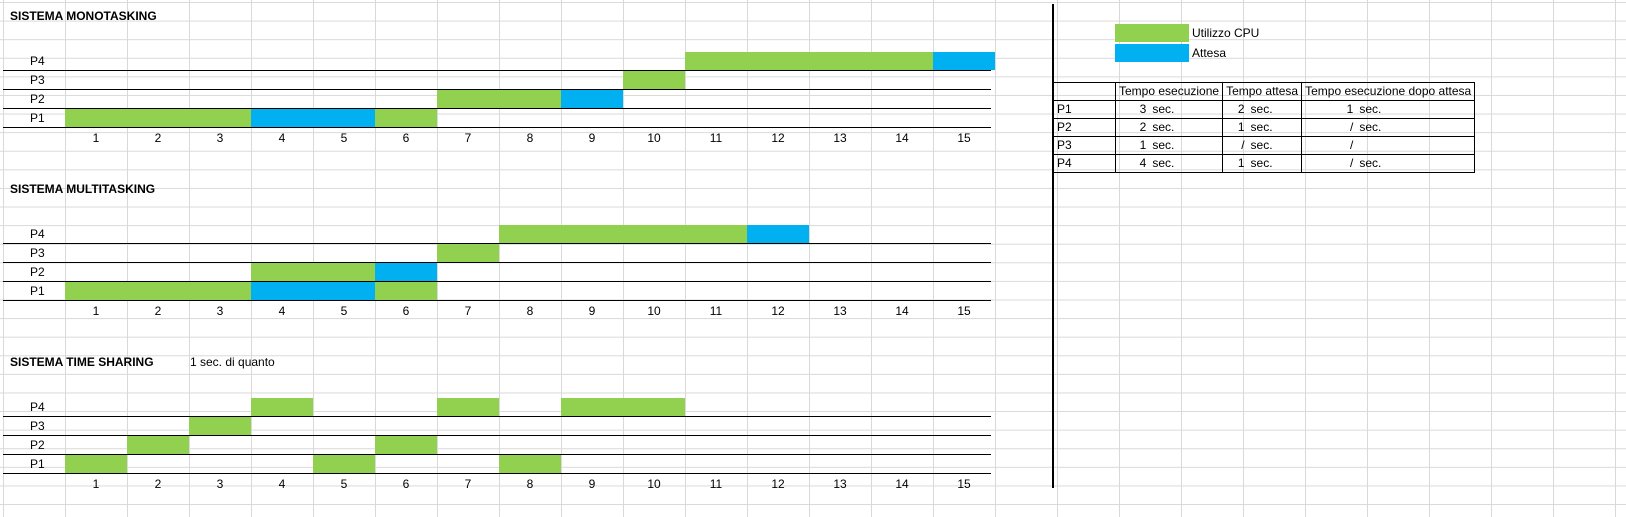  I want to click on section-note: 1 sec. di quanto, so click(232, 362).